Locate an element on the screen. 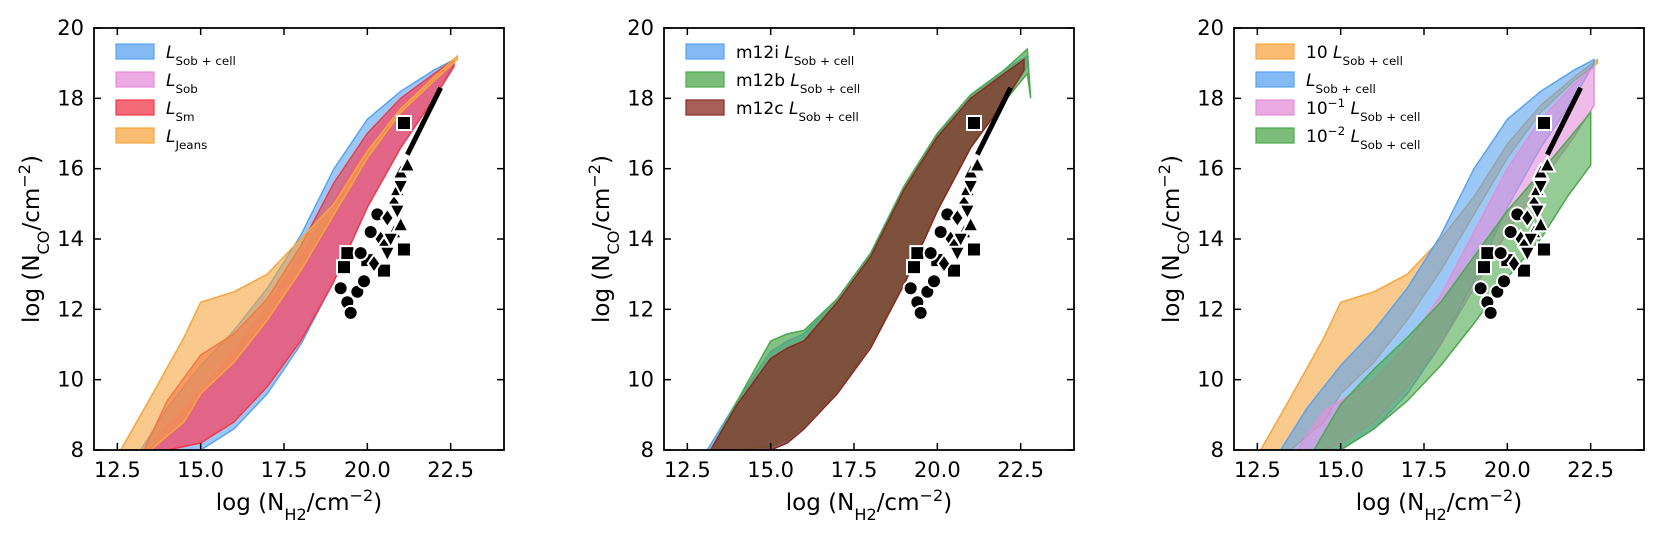 The height and width of the screenshot is (540, 1662). legend-label: m12c LSob + cell is located at coordinates (797, 111).